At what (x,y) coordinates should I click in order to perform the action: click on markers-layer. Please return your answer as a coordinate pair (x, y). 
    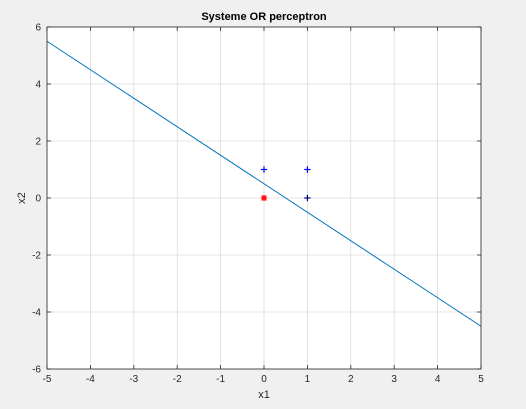
    Looking at the image, I should click on (285, 184).